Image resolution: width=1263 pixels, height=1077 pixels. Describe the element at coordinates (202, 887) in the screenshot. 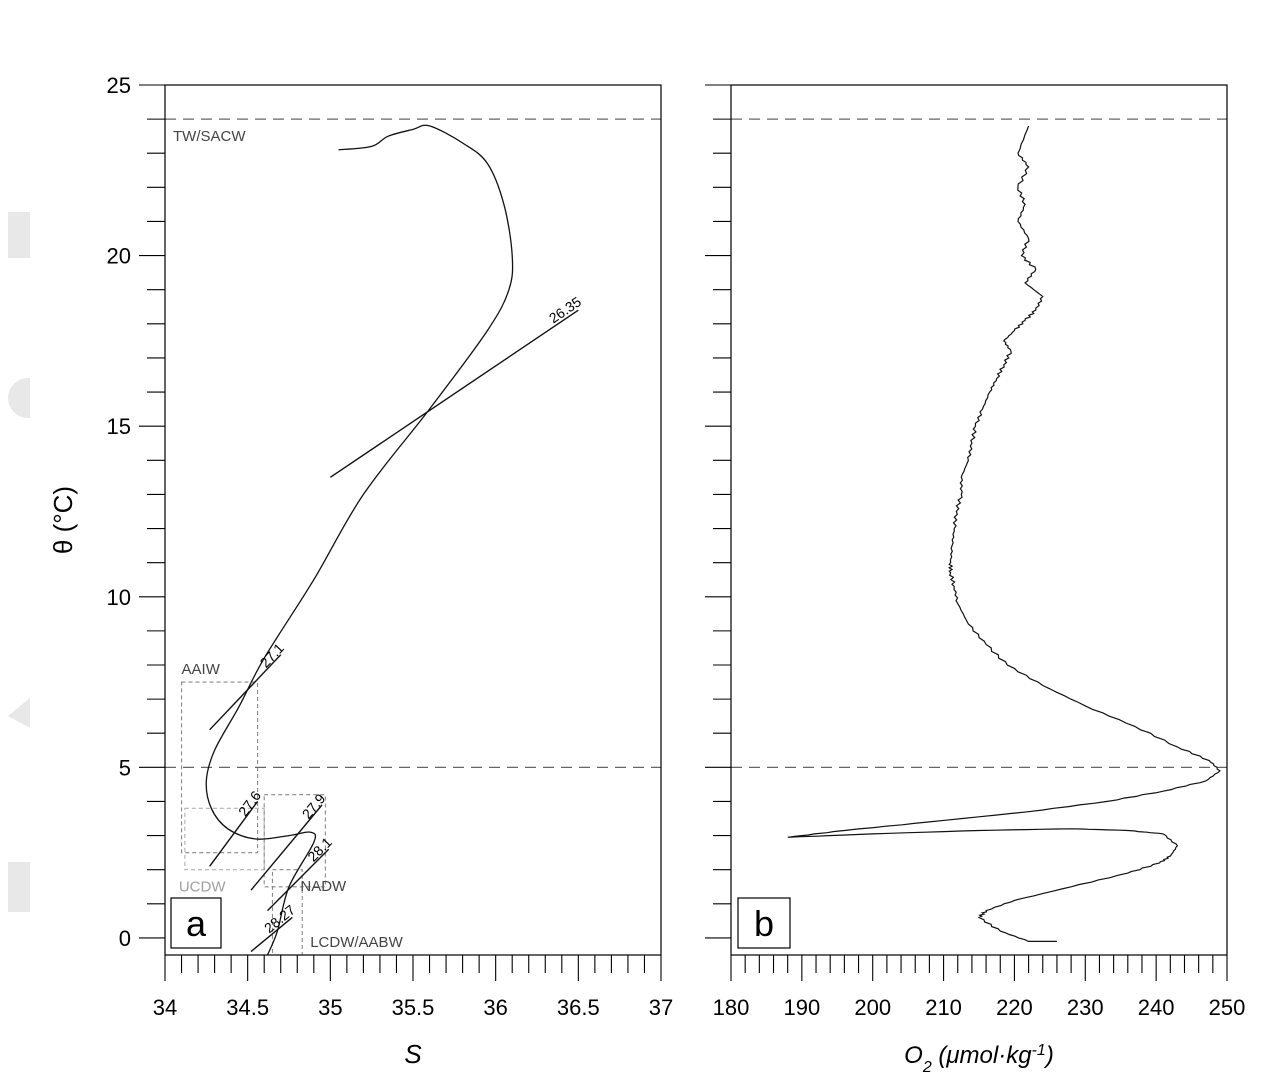

I see `water-mass-label: UCDW` at that location.